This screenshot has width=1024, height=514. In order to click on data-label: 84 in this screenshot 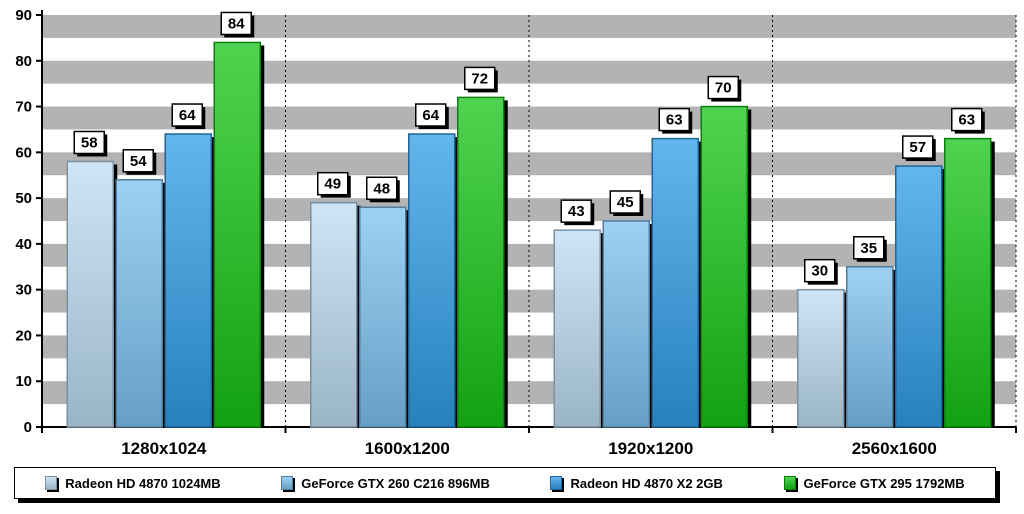, I will do `click(236, 23)`.